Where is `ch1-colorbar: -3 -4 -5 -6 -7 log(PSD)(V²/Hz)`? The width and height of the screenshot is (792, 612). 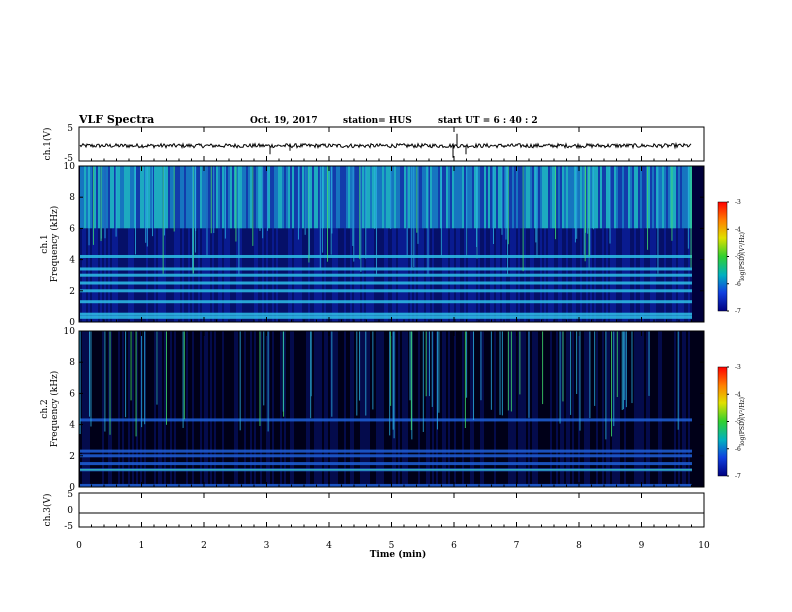 ch1-colorbar: -3 -4 -5 -6 -7 log(PSD)(V²/Hz) is located at coordinates (731, 257).